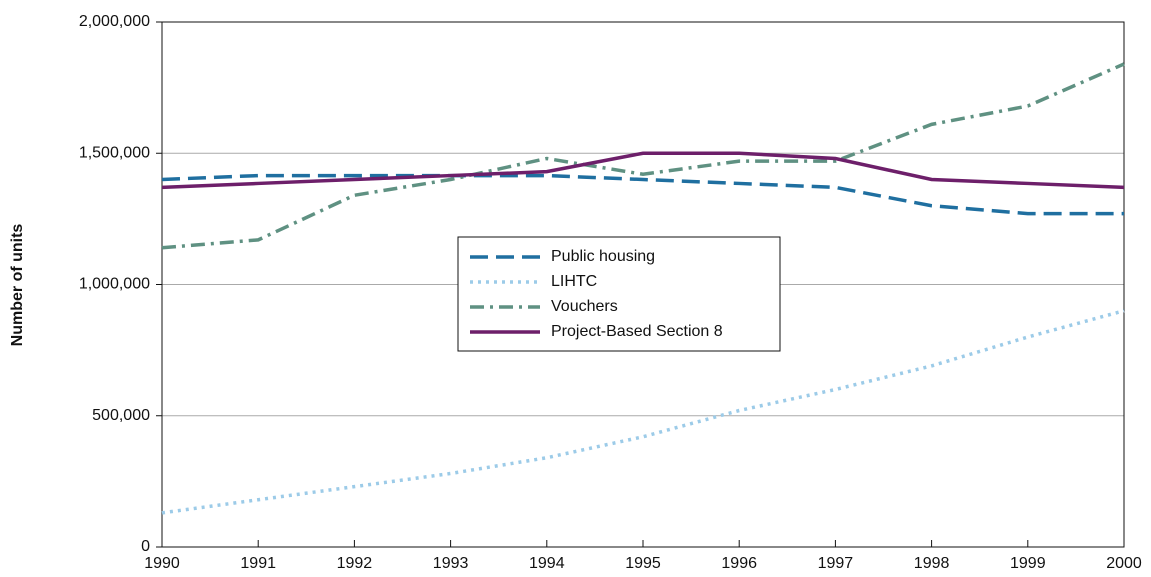  I want to click on legend-label: LIHTC, so click(574, 281).